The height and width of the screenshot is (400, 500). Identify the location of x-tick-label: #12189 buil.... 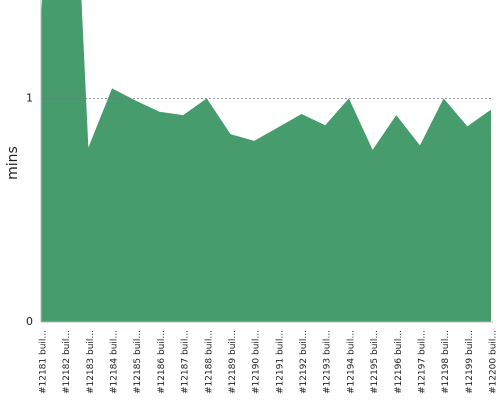
(233, 362).